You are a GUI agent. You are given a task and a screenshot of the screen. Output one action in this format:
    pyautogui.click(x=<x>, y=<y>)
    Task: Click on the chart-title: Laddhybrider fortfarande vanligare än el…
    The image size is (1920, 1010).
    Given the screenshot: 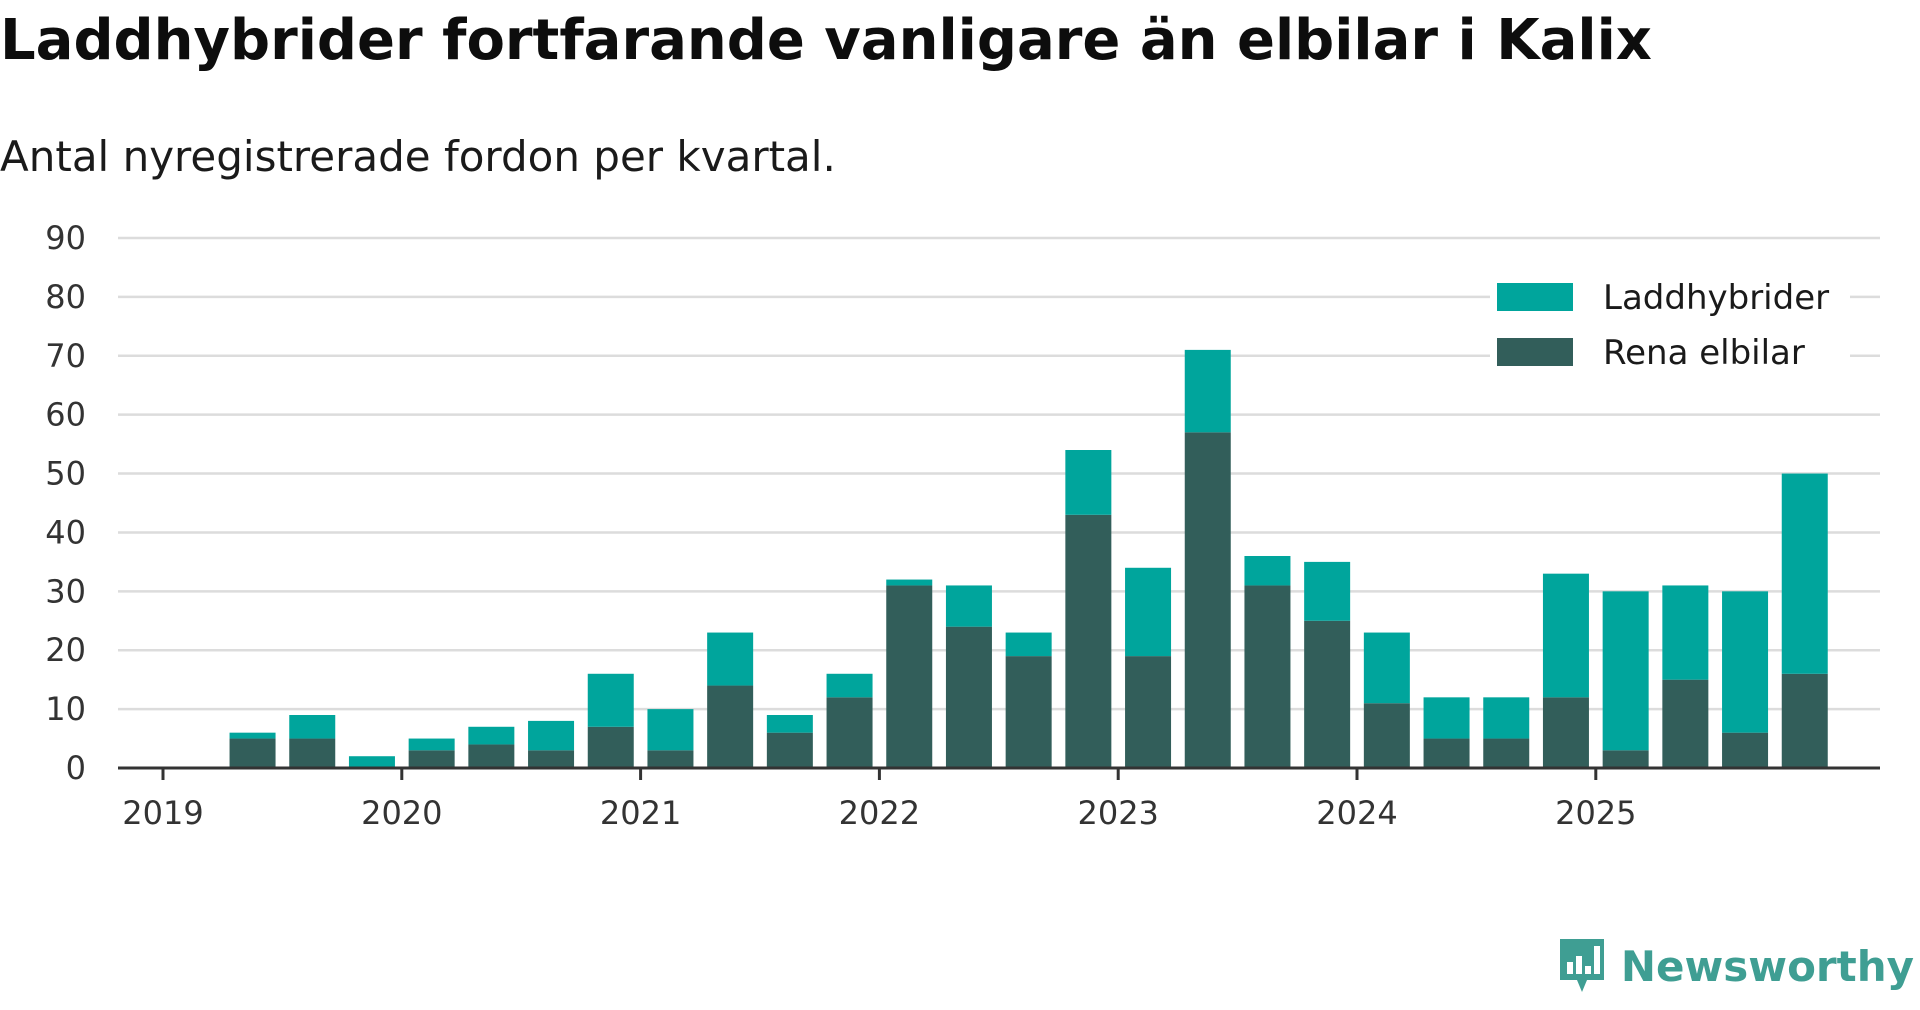 What is the action you would take?
    pyautogui.click(x=826, y=40)
    